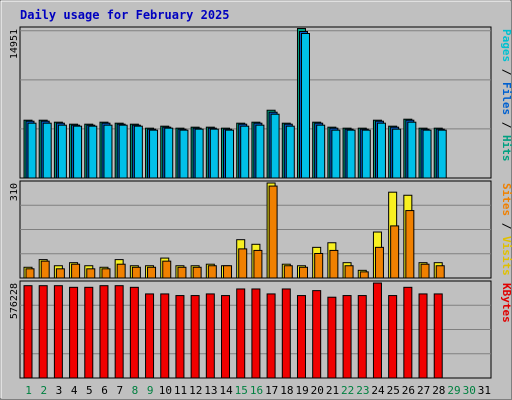 The width and height of the screenshot is (512, 400). Describe the element at coordinates (104, 390) in the screenshot. I see `x-tick-label-6: 6` at that location.